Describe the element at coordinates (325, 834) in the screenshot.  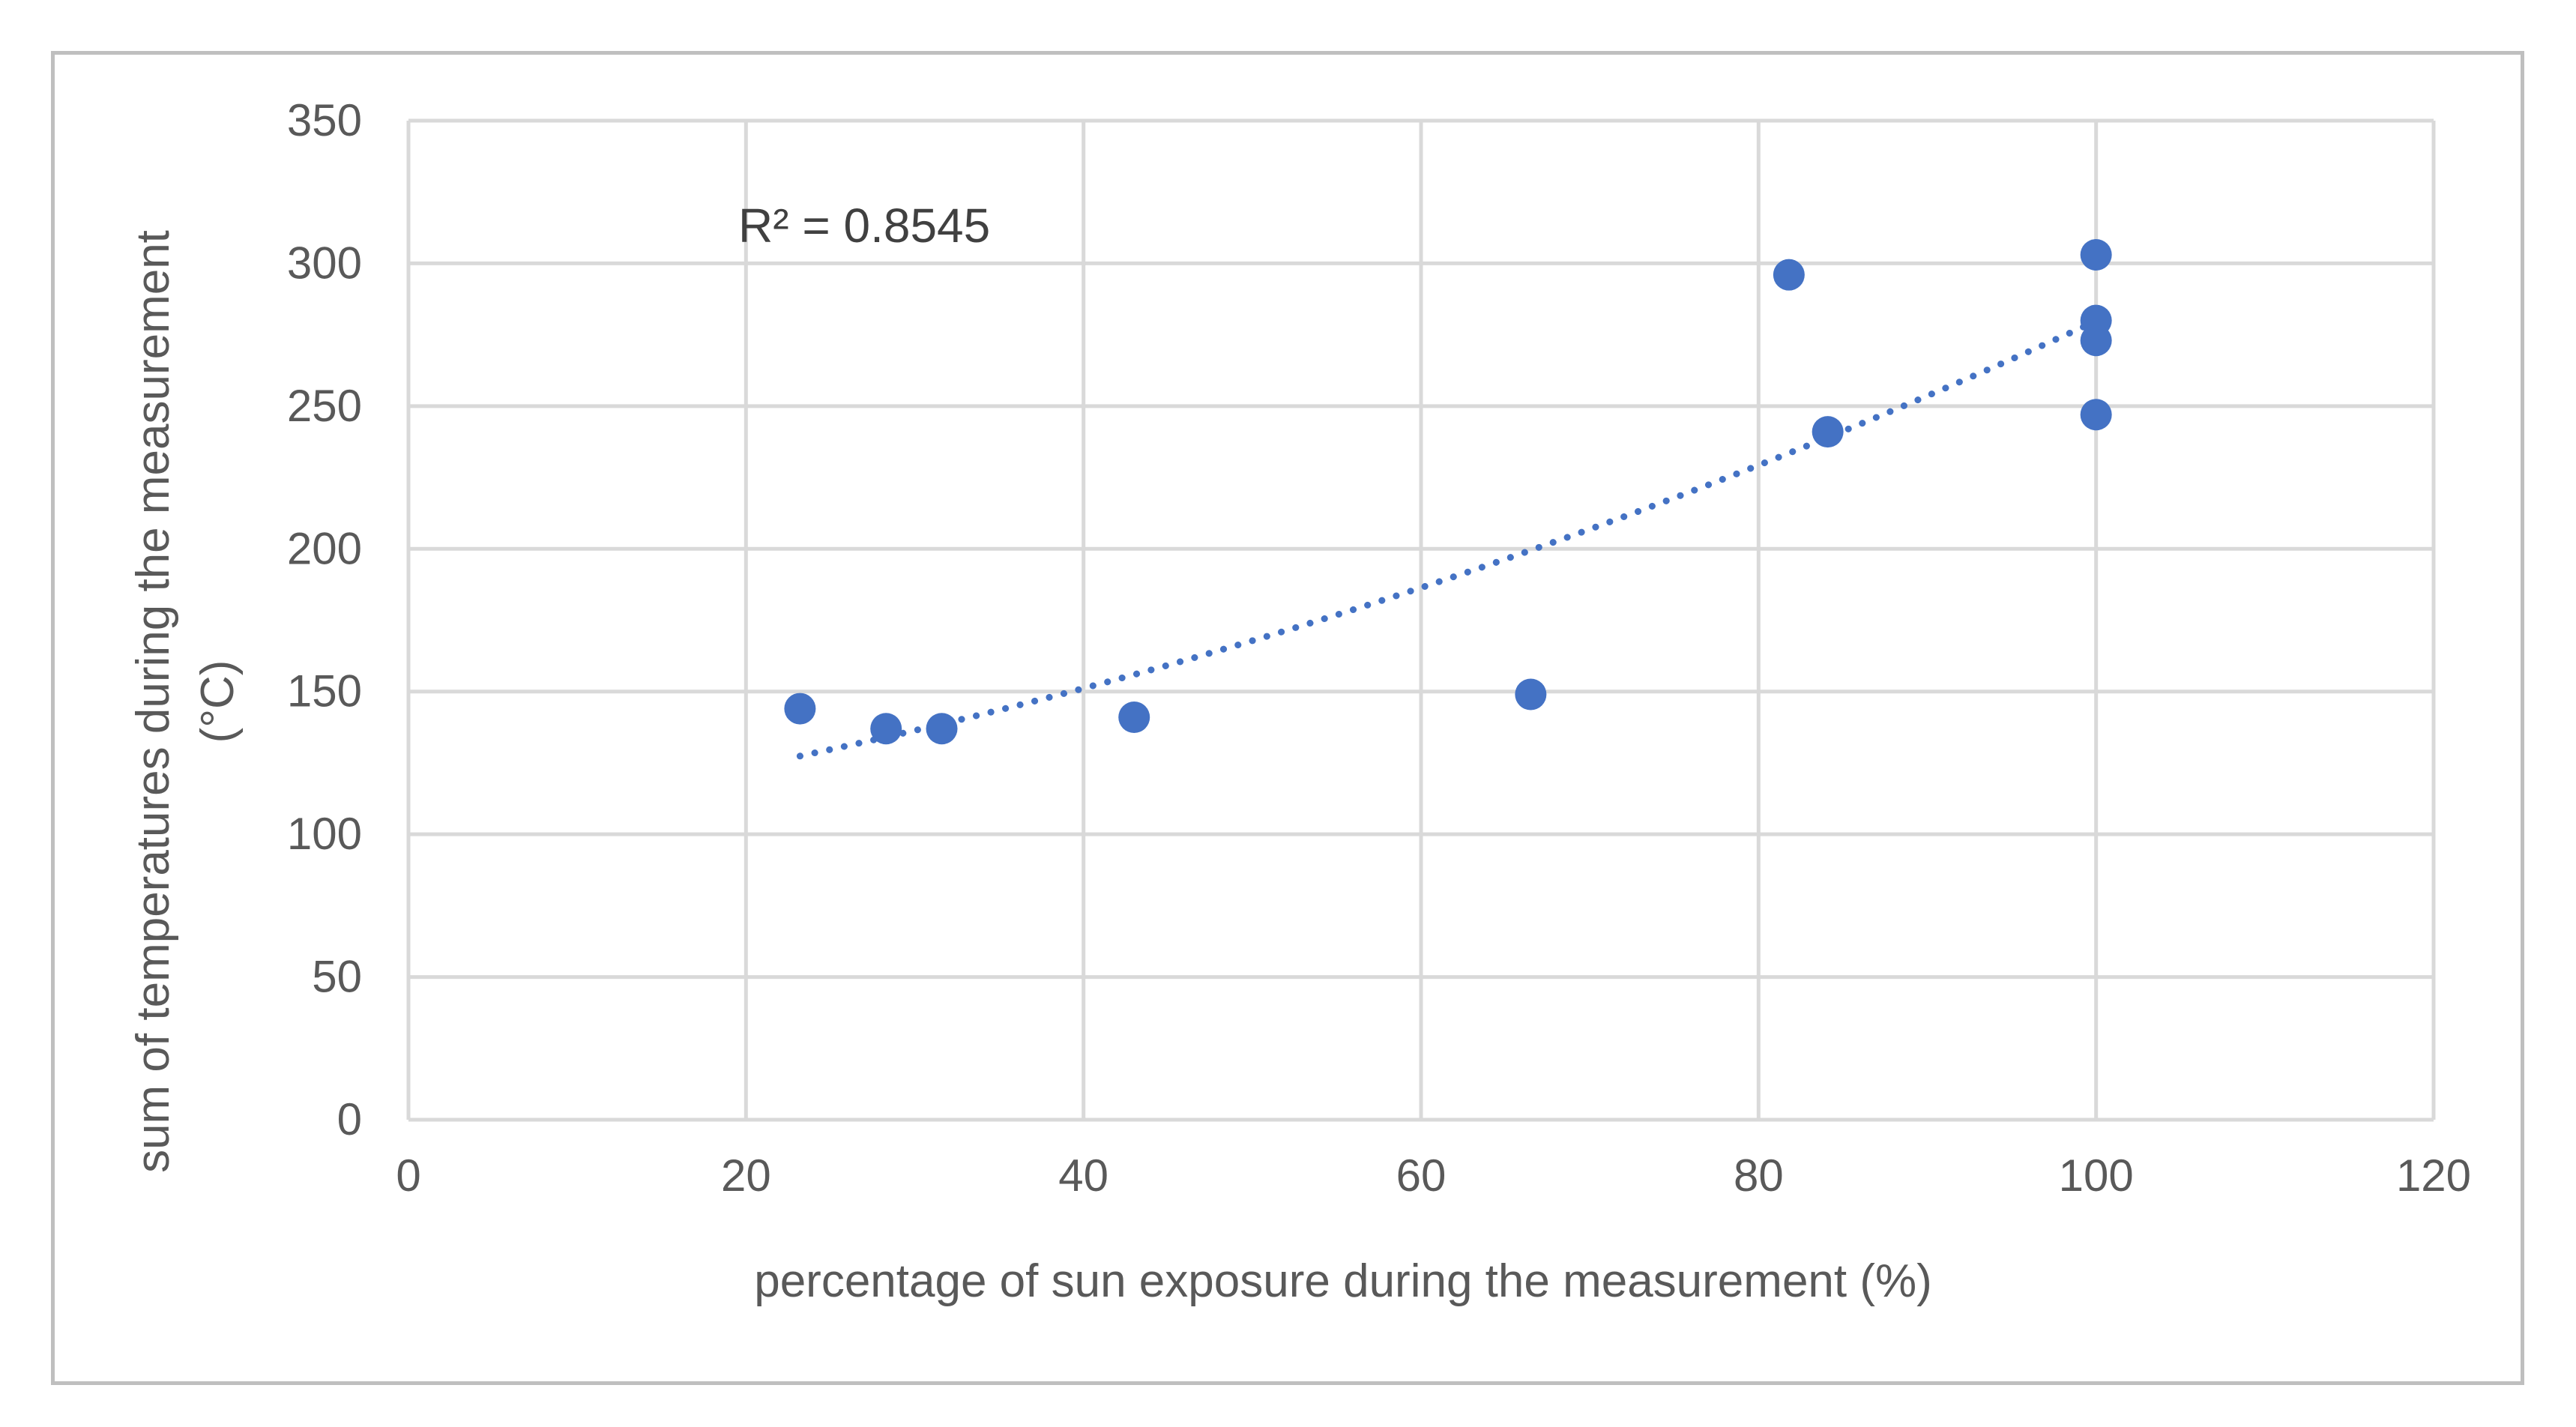
I see `y-tick-label: 100` at that location.